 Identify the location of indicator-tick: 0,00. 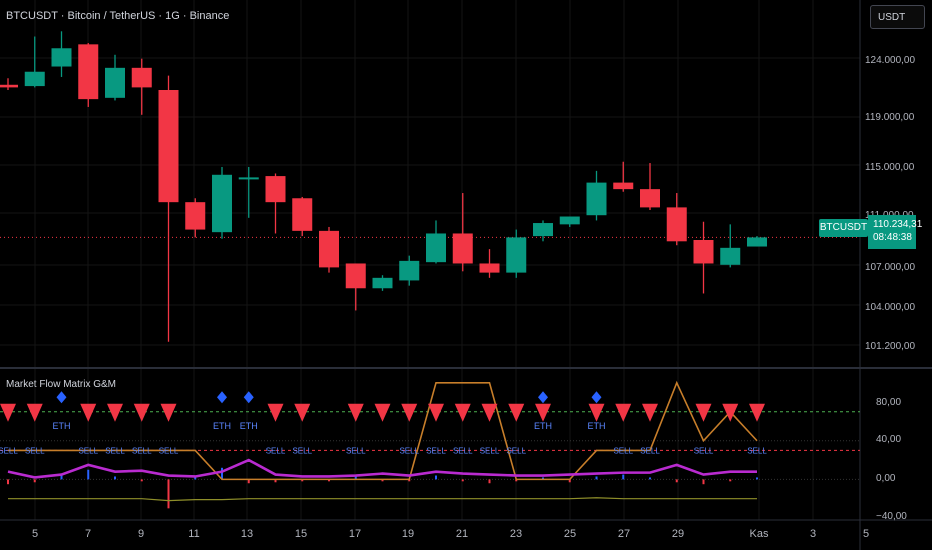
(886, 478).